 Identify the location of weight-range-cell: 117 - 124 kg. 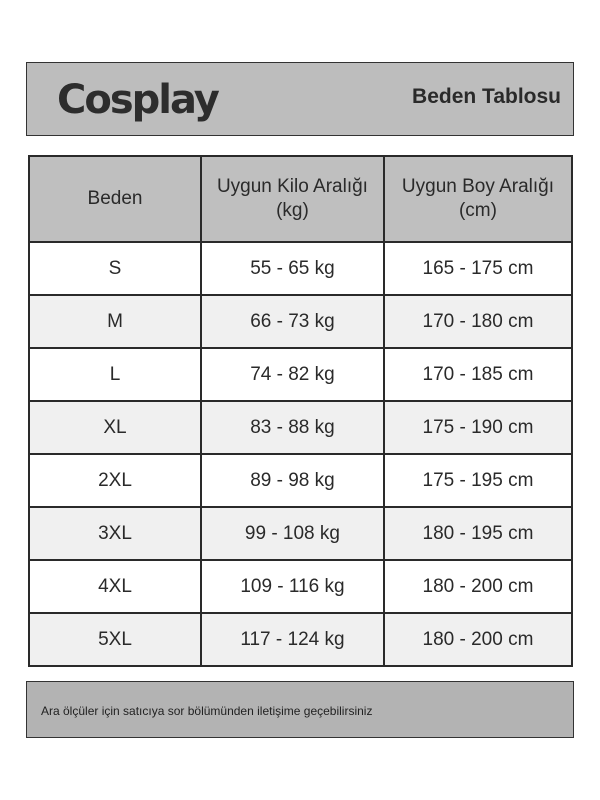
(292, 639).